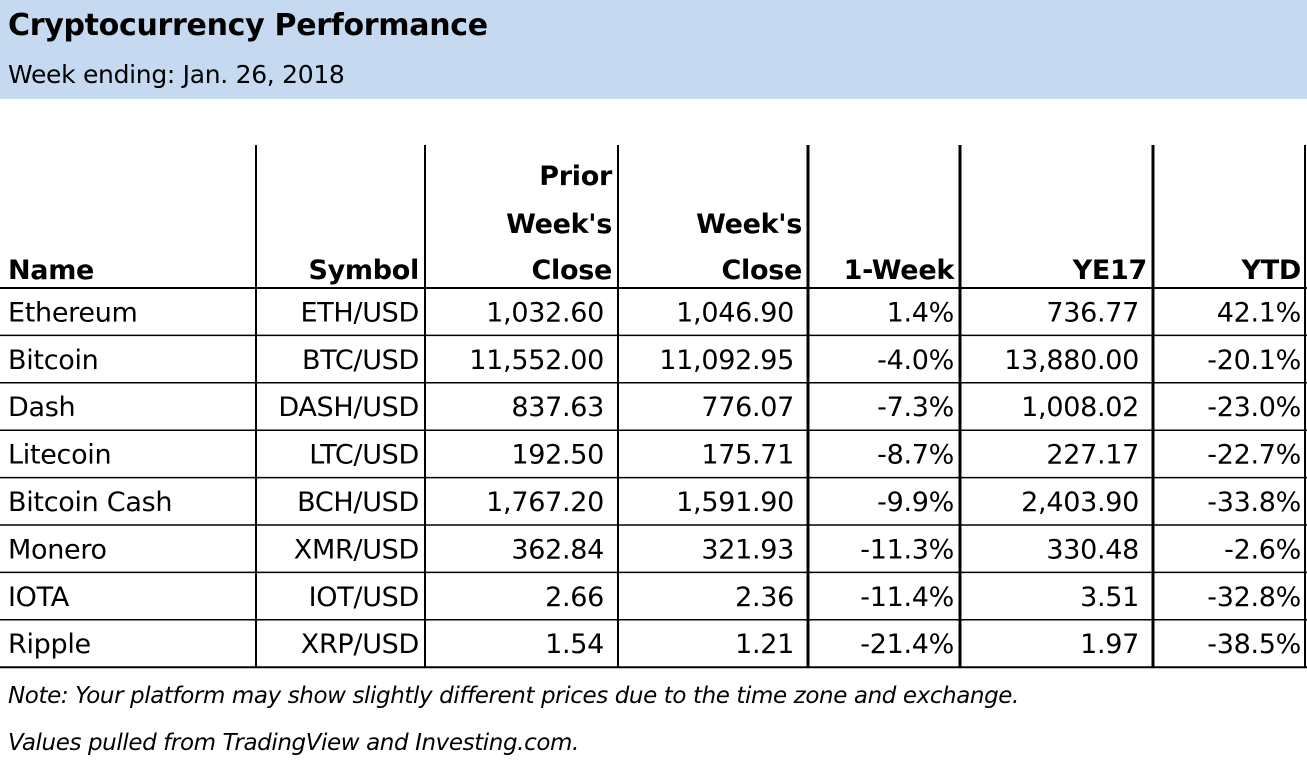 The image size is (1307, 765). Describe the element at coordinates (764, 597) in the screenshot. I see `cell-close: 2.36` at that location.